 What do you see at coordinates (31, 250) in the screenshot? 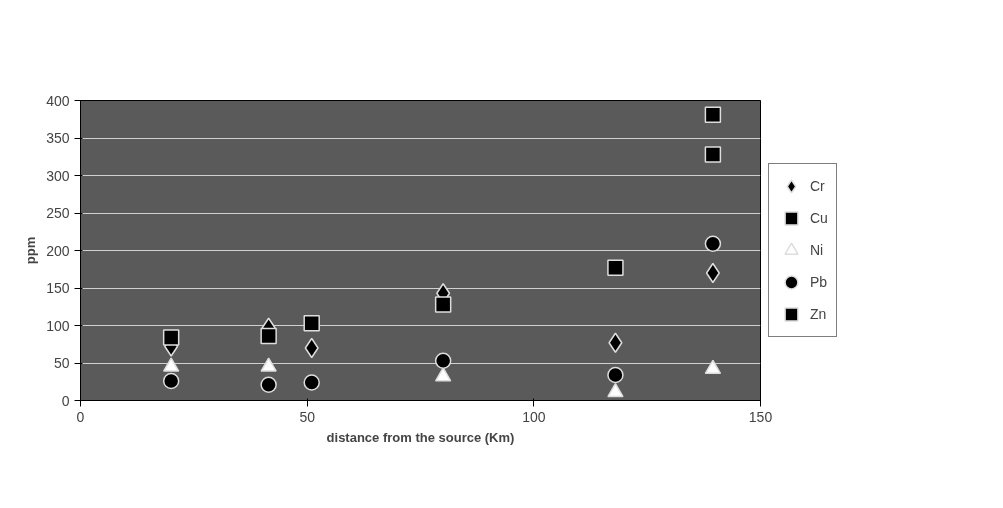
I see `y-axis-title: ppm` at bounding box center [31, 250].